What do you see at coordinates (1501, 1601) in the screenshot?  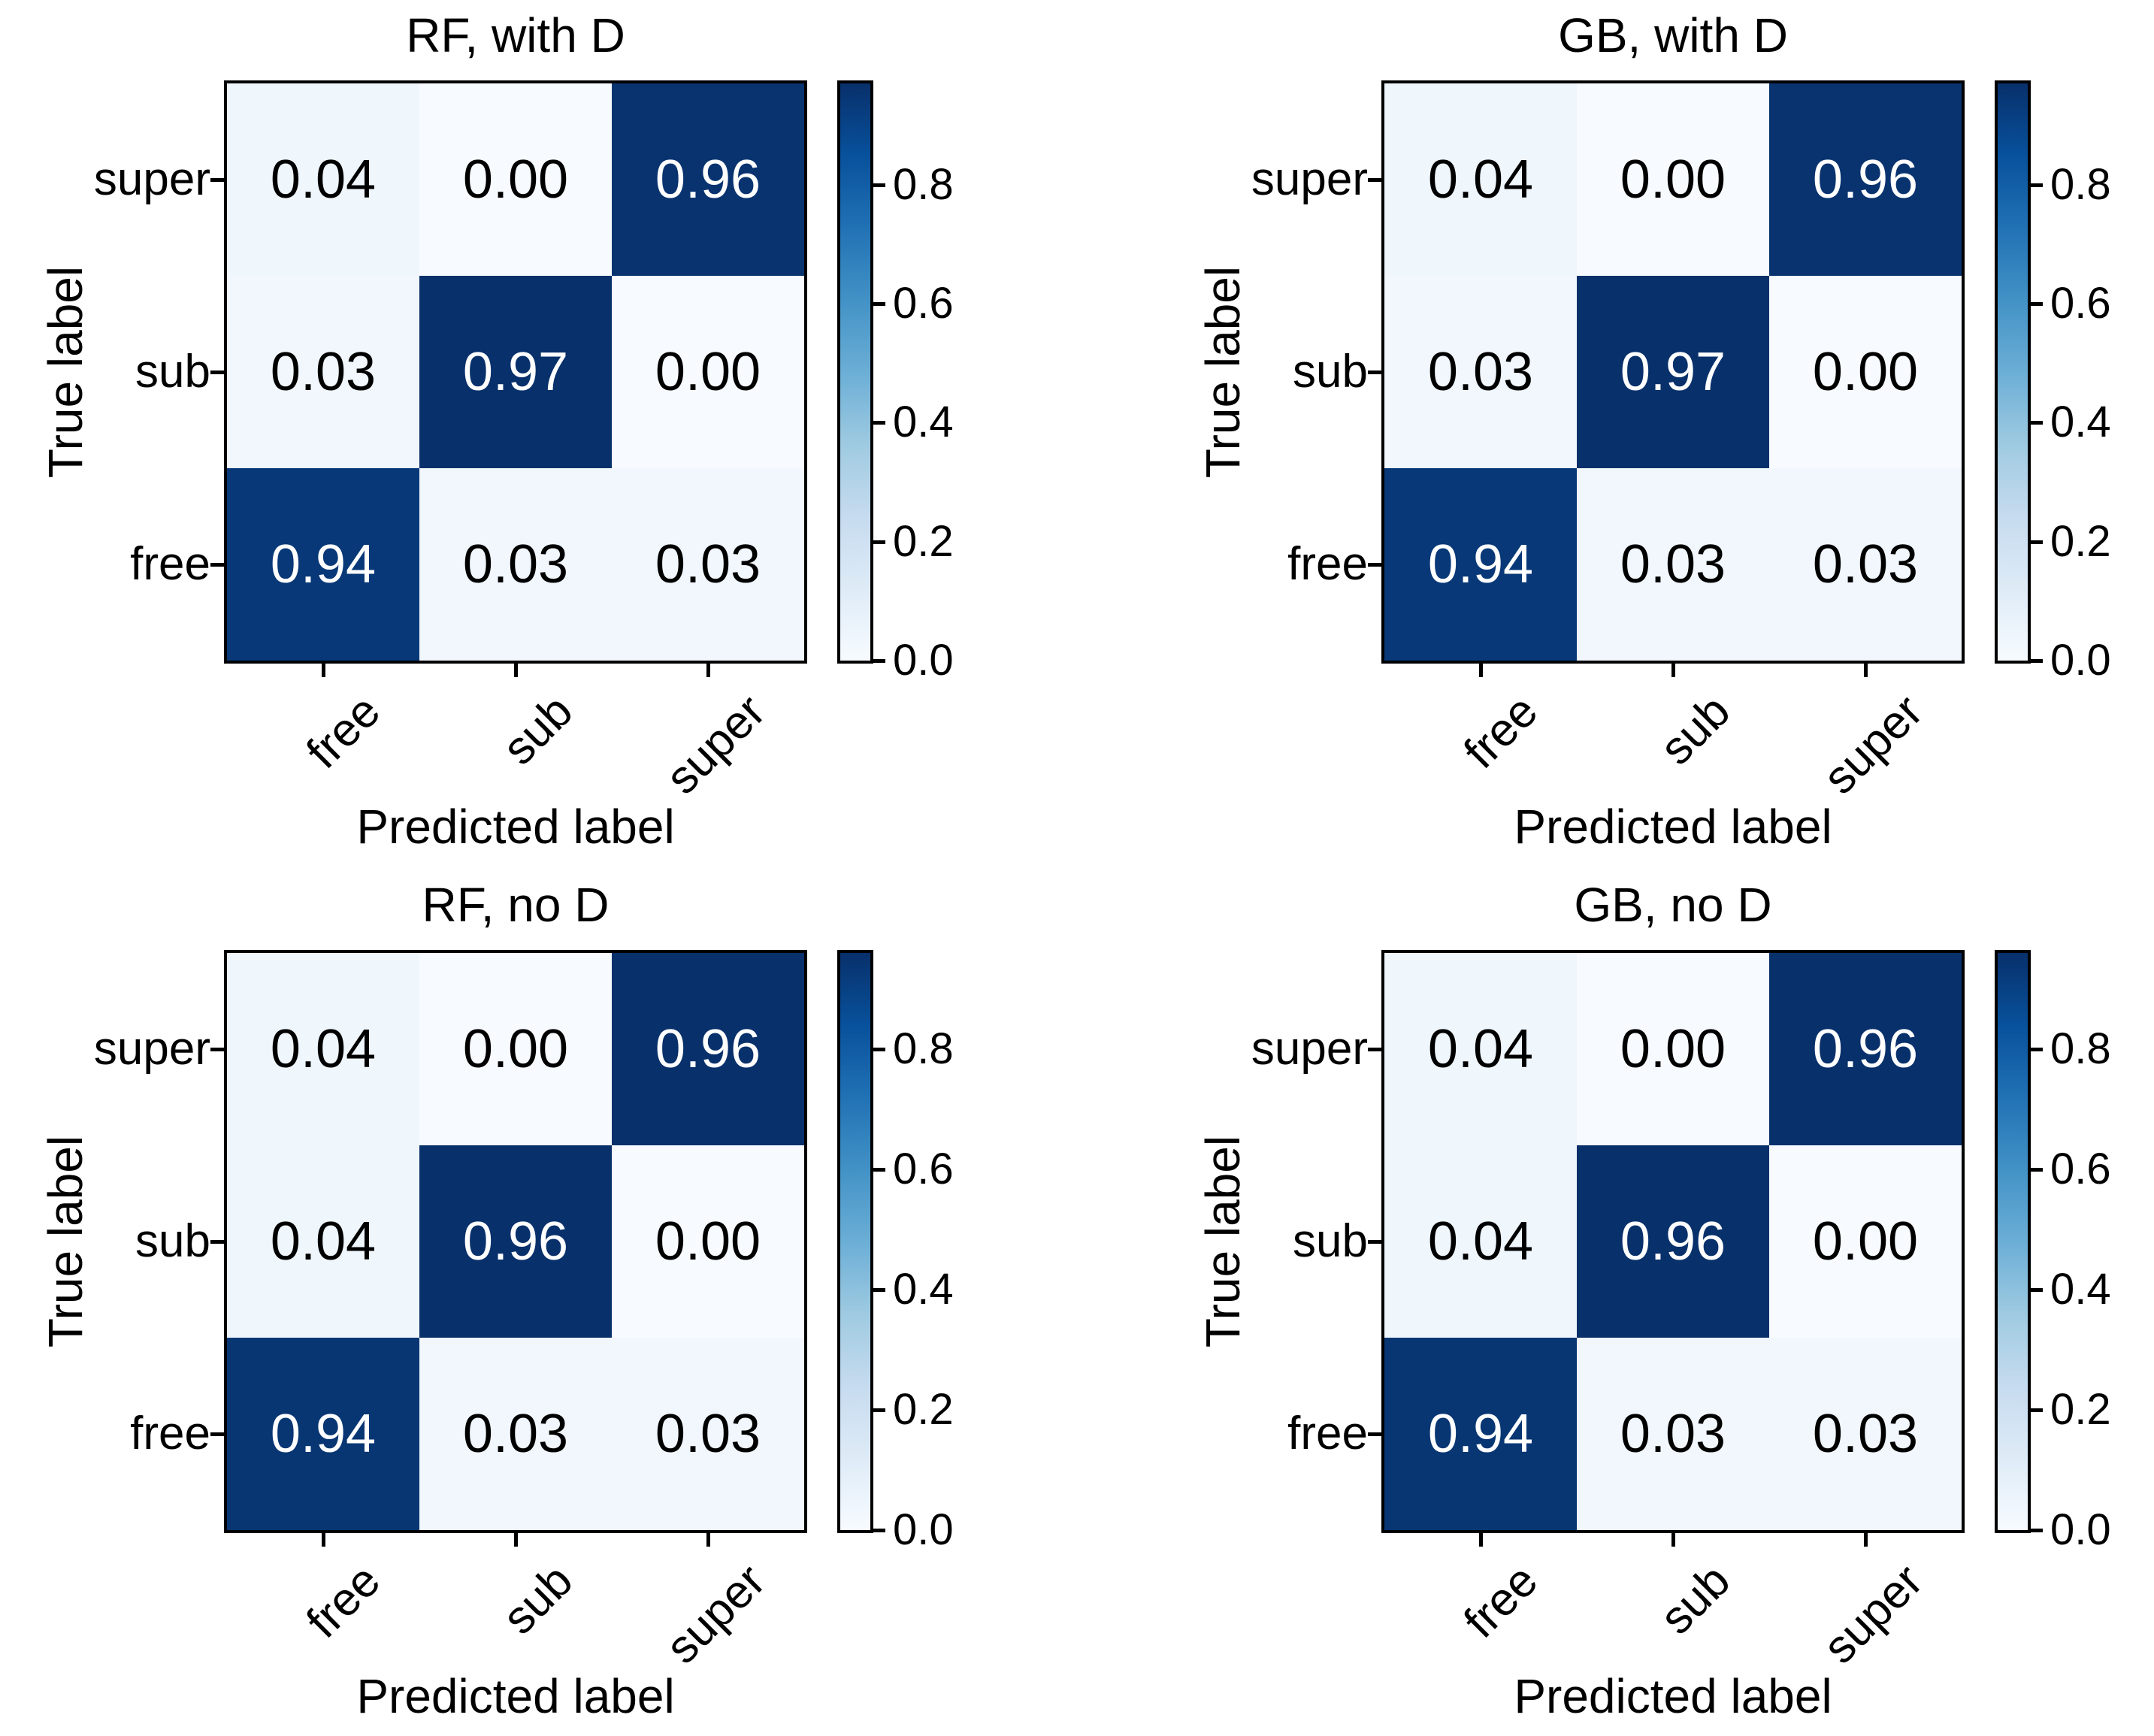 I see `x-tick-label: free` at bounding box center [1501, 1601].